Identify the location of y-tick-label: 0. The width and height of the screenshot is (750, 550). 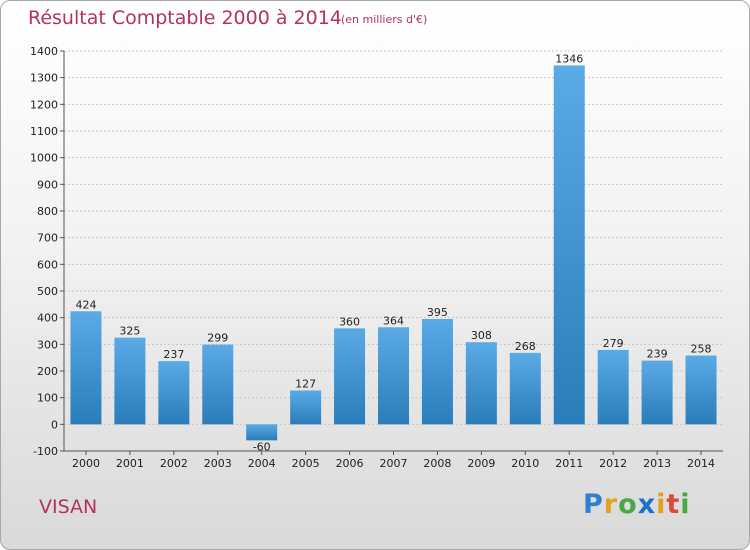
(54, 424).